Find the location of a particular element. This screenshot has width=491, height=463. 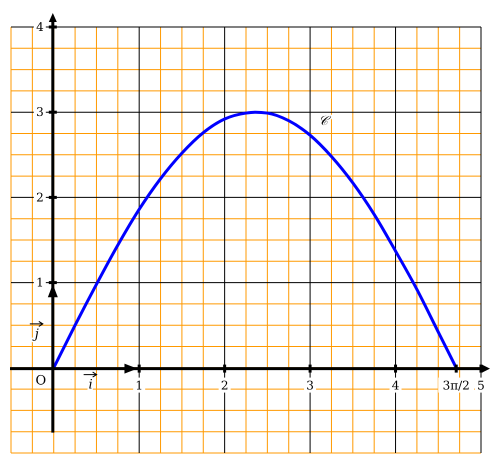

annotation: O is located at coordinates (40, 381).